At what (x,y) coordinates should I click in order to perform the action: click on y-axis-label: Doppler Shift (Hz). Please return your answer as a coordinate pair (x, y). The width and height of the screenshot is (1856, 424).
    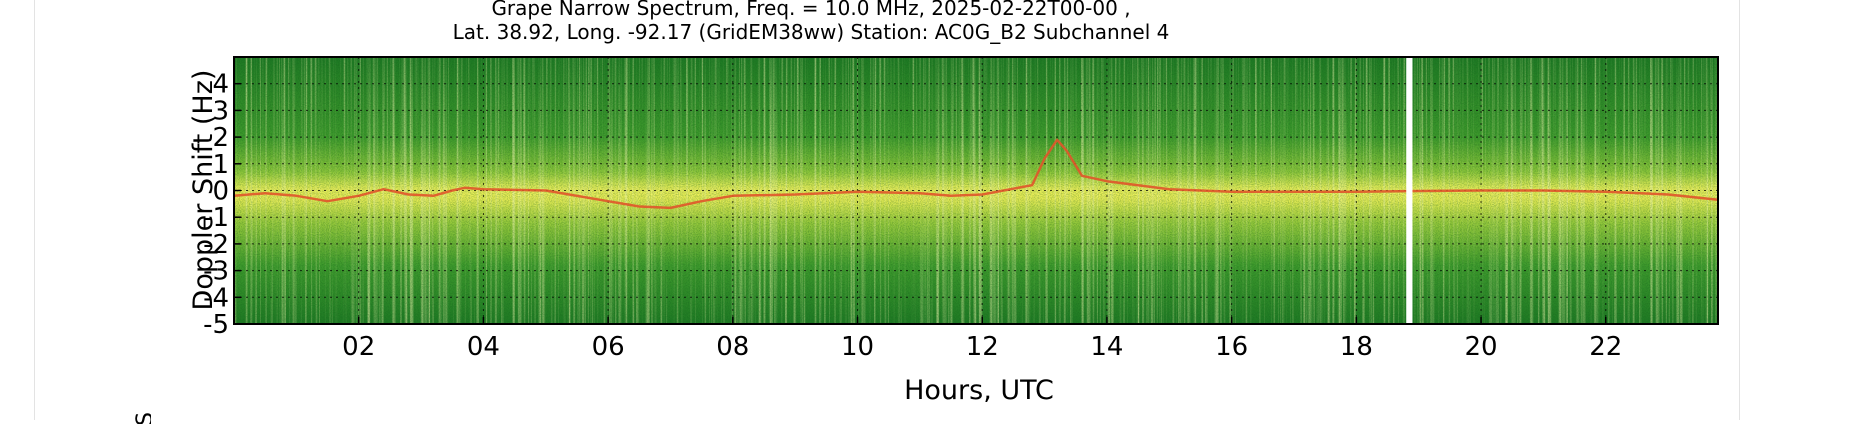
    Looking at the image, I should click on (203, 190).